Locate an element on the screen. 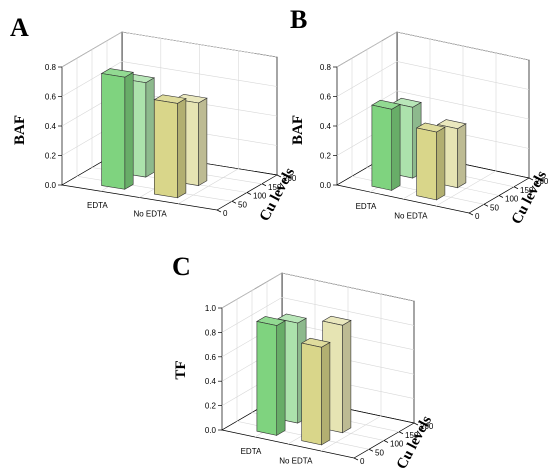  y-axis-title: TF is located at coordinates (181, 369).